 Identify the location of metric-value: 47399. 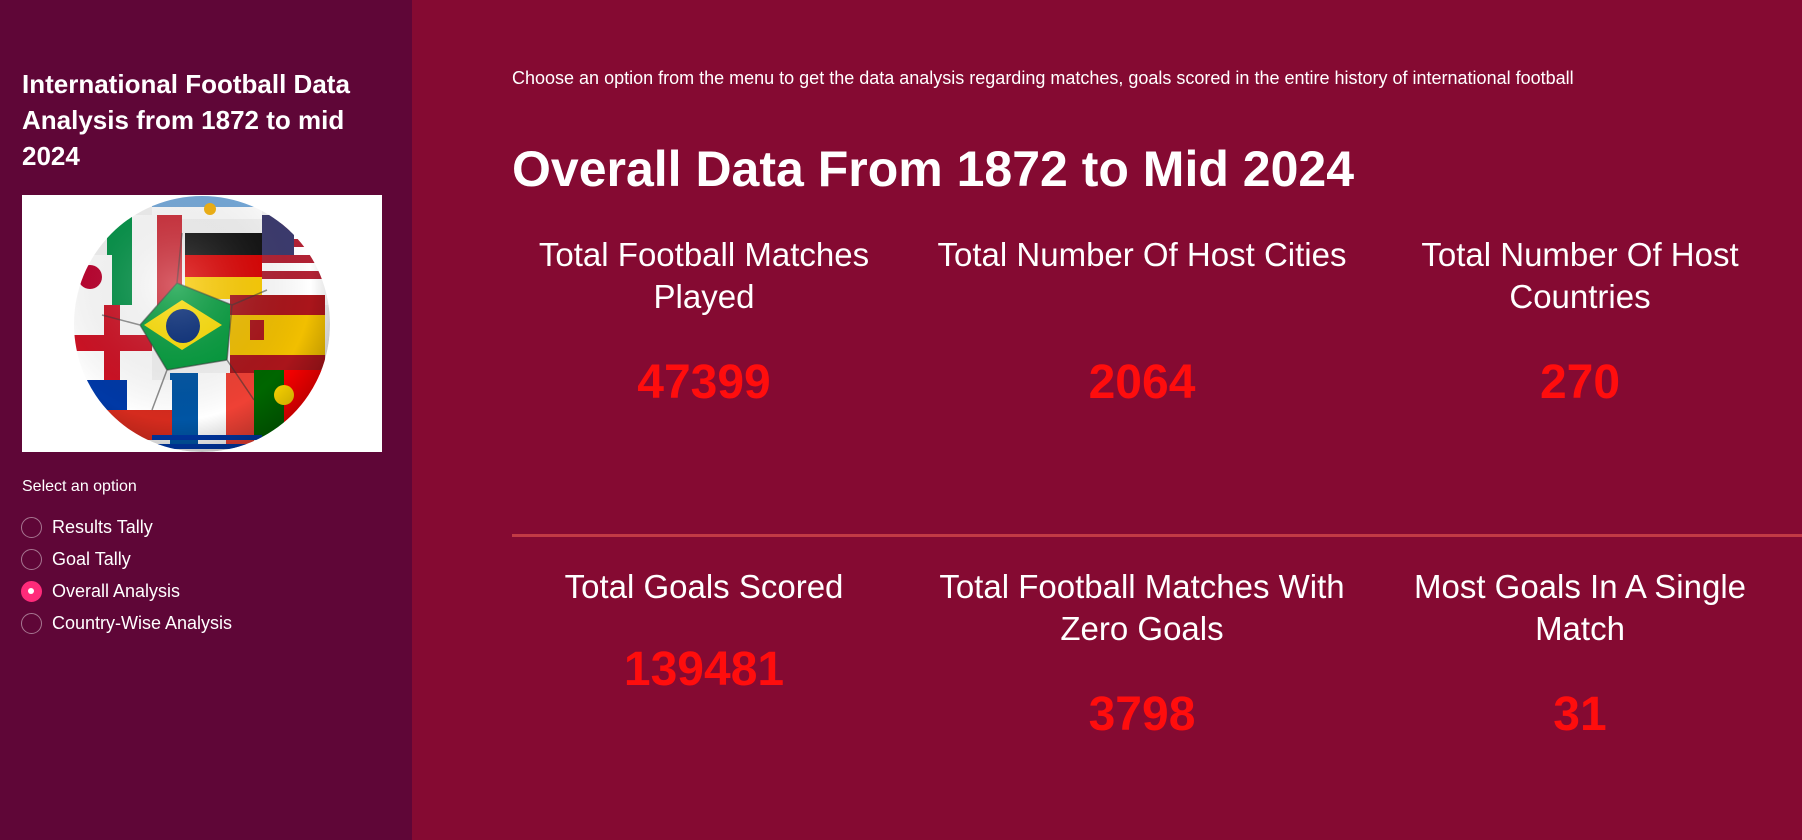
(704, 382).